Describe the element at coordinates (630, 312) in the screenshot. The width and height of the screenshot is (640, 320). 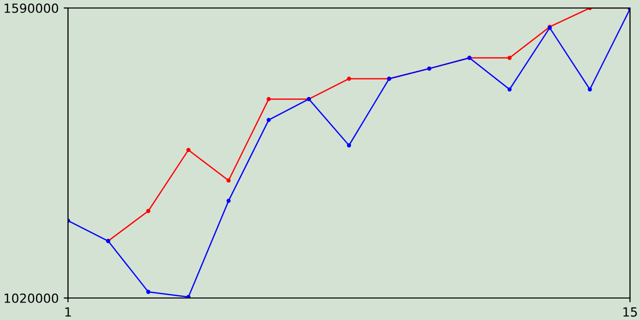
I see `x-tick-label: 15` at that location.